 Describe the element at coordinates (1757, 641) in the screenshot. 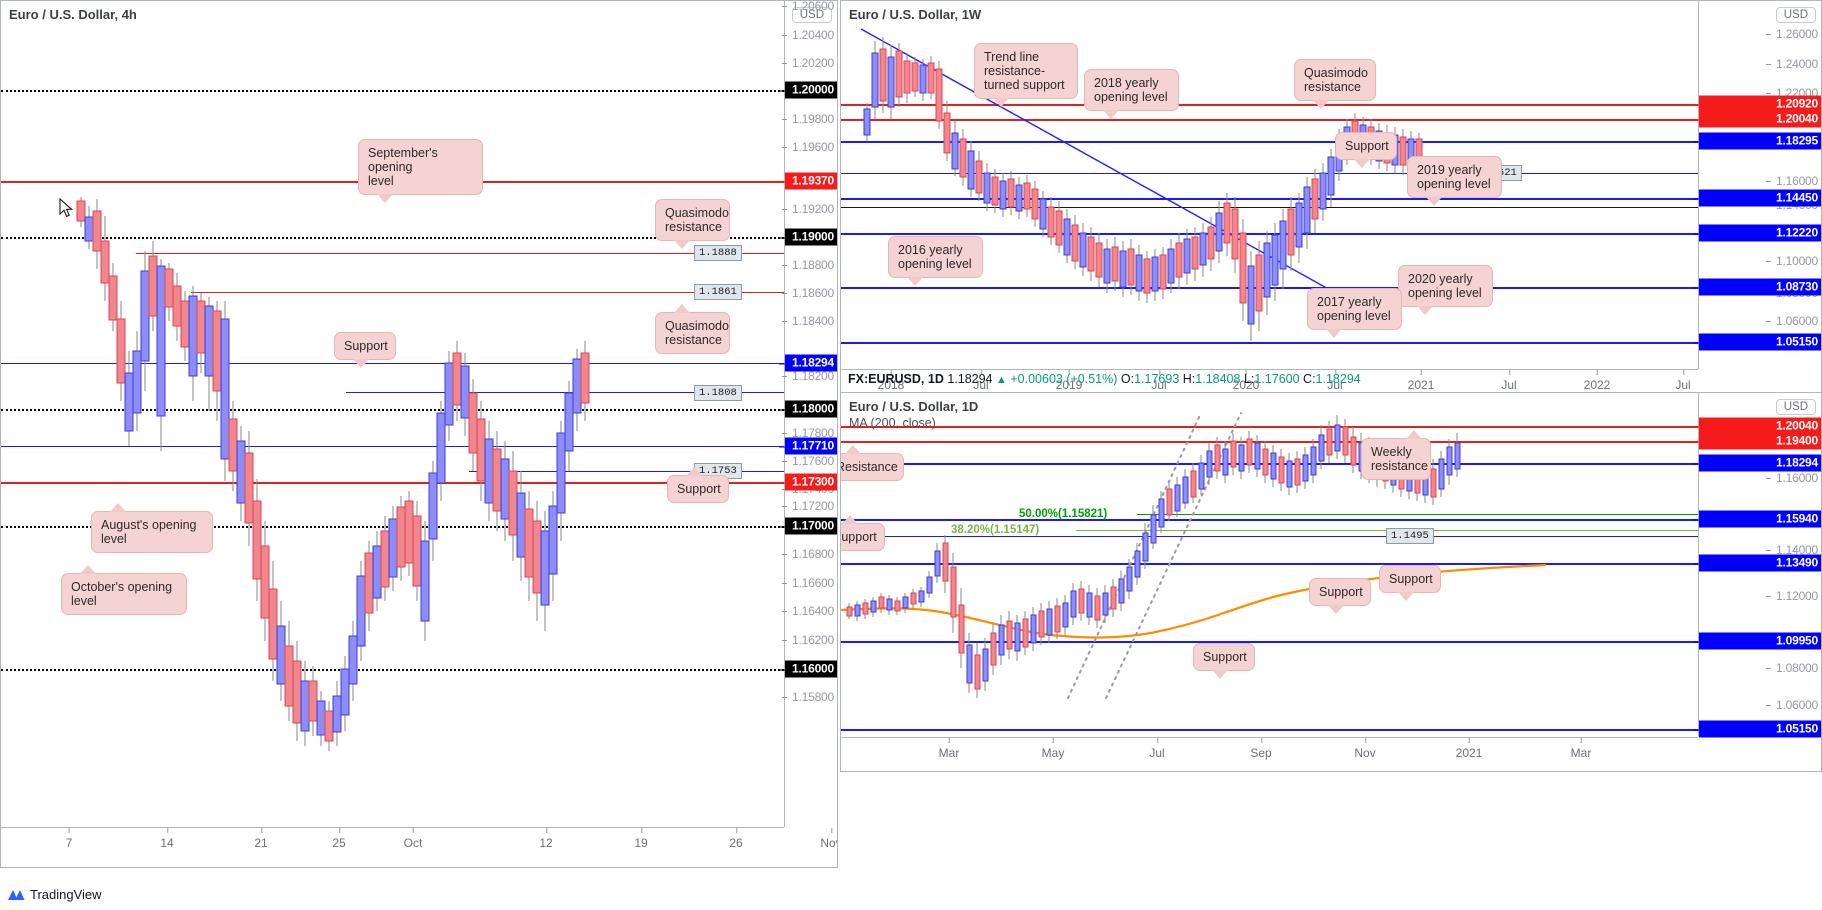

I see `y-price-label-1-09950-1d: 1.09950` at that location.